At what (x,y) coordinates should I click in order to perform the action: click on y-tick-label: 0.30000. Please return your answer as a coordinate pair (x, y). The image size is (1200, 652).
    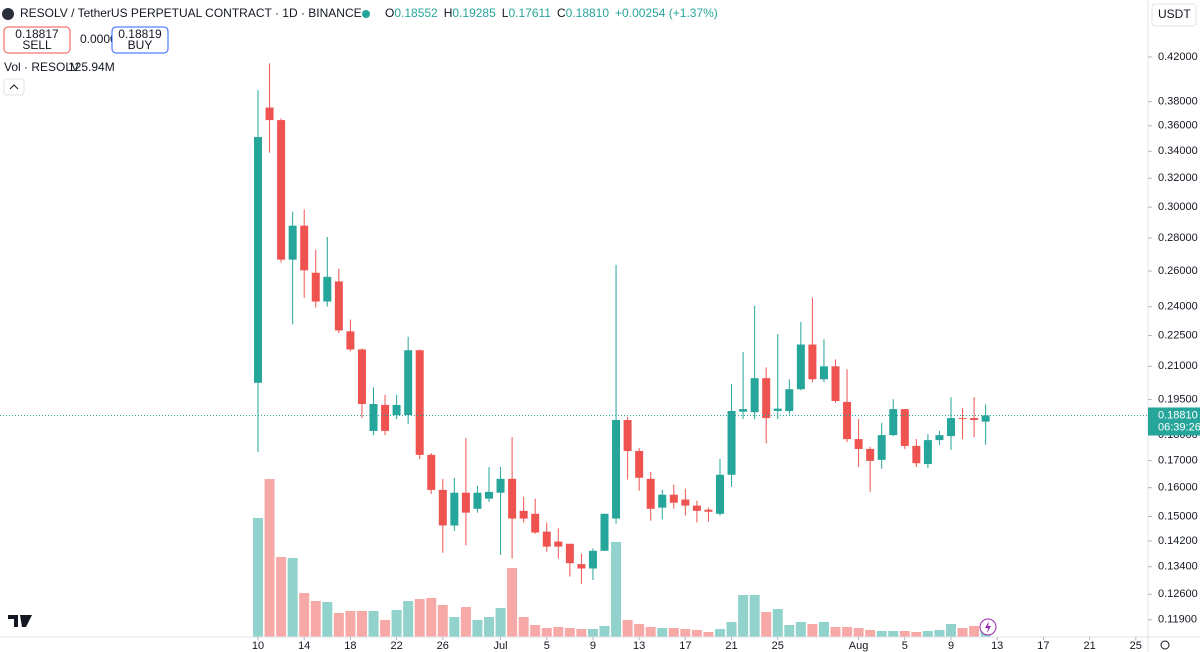
    Looking at the image, I should click on (1178, 207).